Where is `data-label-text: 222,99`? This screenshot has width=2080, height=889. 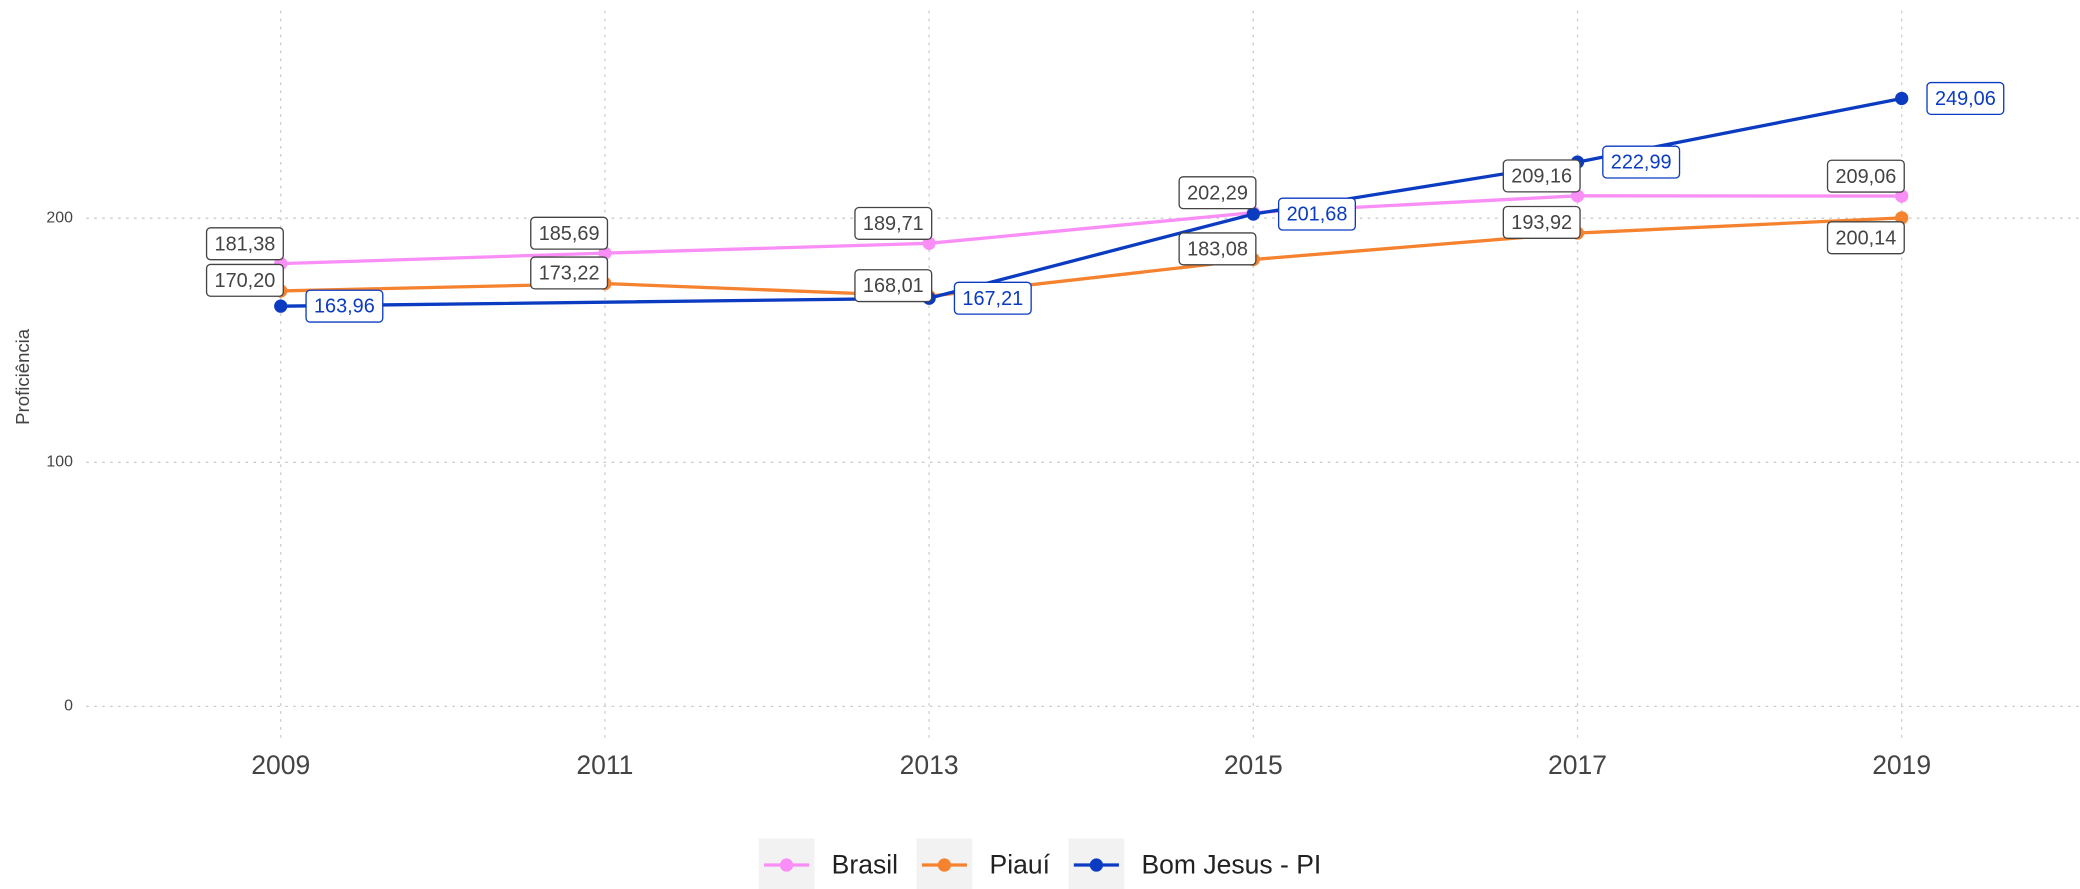 data-label-text: 222,99 is located at coordinates (1641, 163).